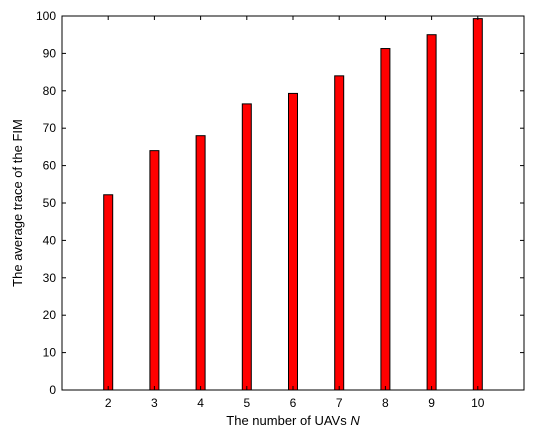 The width and height of the screenshot is (550, 442). What do you see at coordinates (246, 403) in the screenshot?
I see `x-tick-label-5: 5` at bounding box center [246, 403].